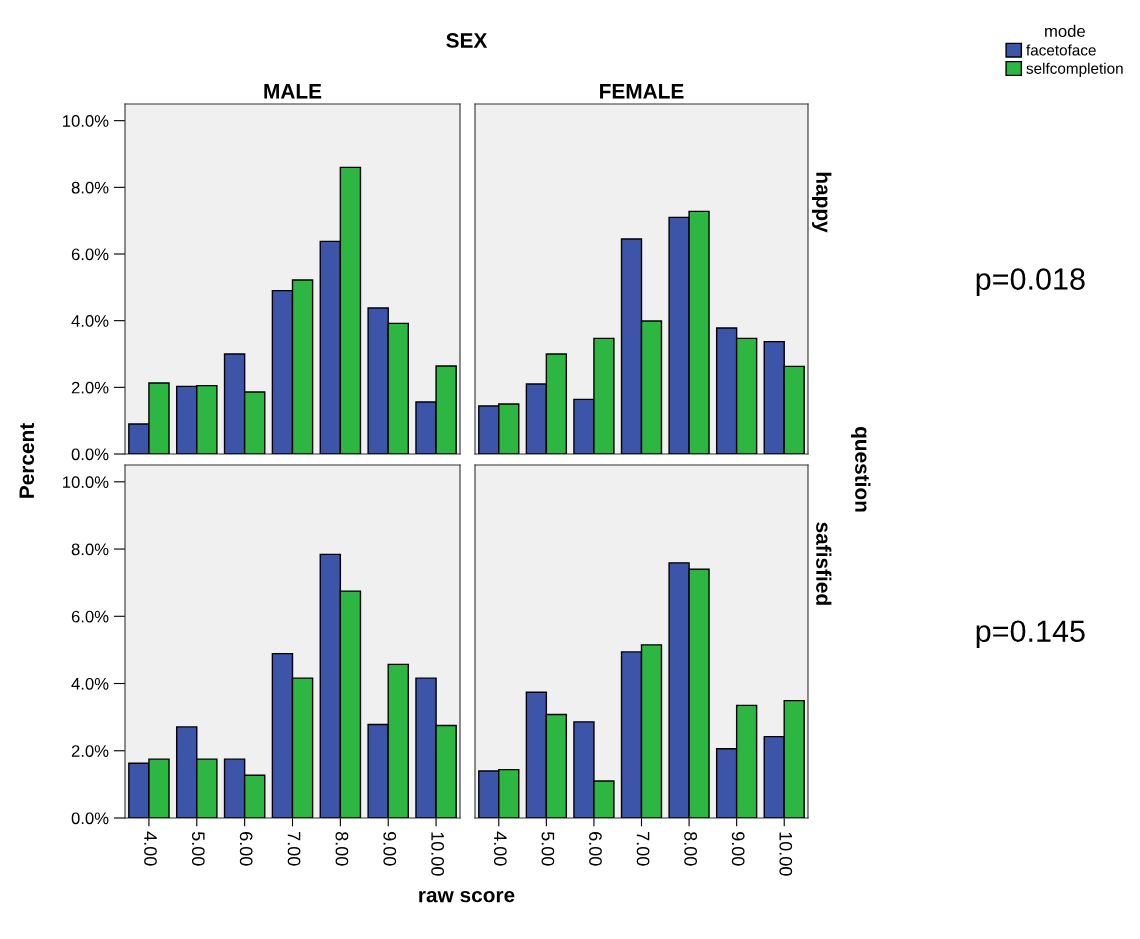 The height and width of the screenshot is (939, 1140). What do you see at coordinates (293, 91) in the screenshot?
I see `chart-title: MALE` at bounding box center [293, 91].